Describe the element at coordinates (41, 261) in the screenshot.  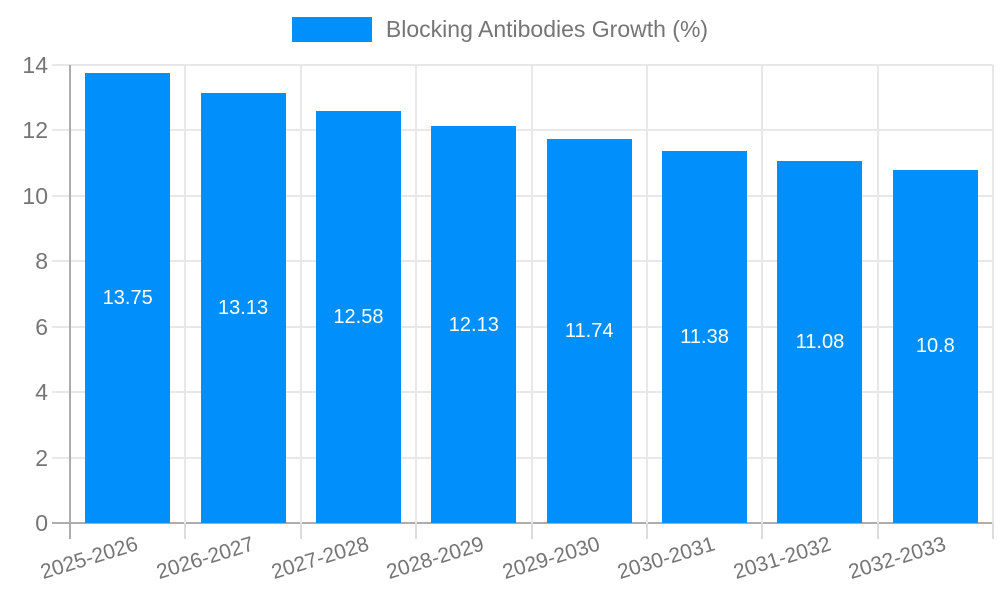
I see `y-axis-label: 8` at that location.